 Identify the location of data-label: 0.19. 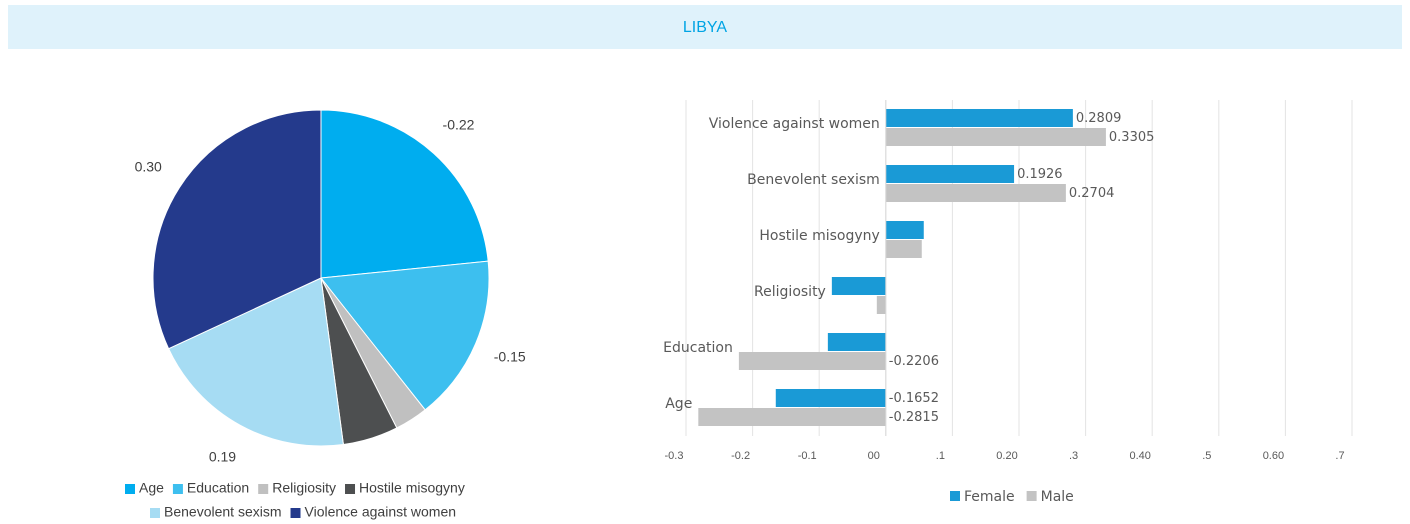
(222, 456).